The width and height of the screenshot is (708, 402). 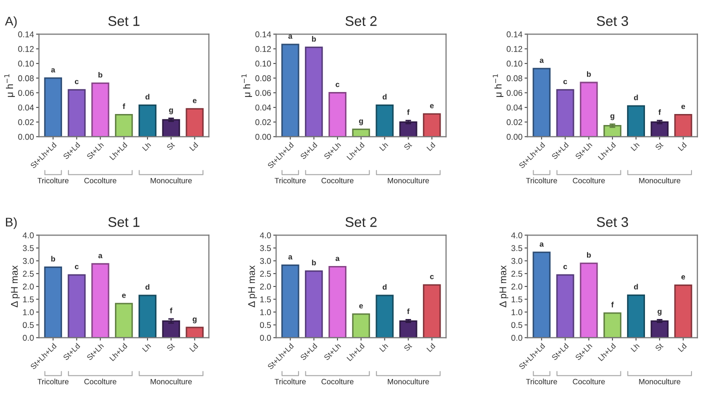 What do you see at coordinates (10, 22) in the screenshot?
I see `text: A)` at bounding box center [10, 22].